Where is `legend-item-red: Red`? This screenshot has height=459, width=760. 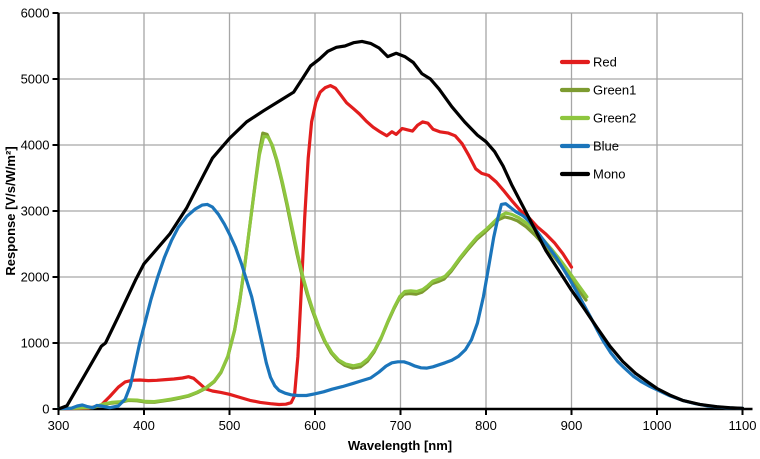
legend-item-red: Red is located at coordinates (588, 62).